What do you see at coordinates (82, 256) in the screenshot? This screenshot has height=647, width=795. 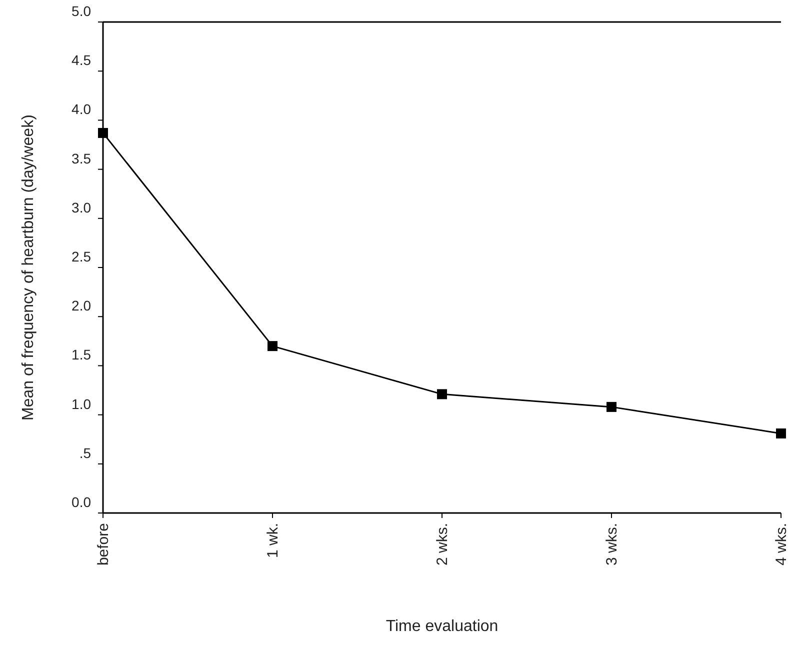 I see `y-tick-label: 2.5` at bounding box center [82, 256].